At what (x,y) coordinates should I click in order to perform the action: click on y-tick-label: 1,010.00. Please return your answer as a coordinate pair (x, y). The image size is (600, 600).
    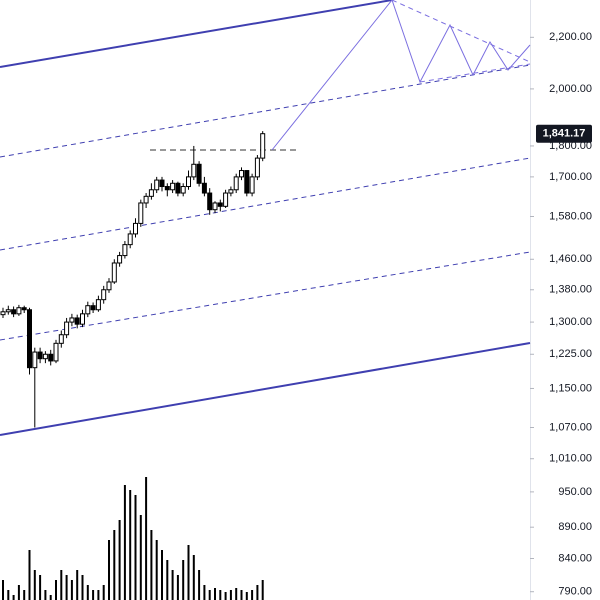
    Looking at the image, I should click on (570, 459).